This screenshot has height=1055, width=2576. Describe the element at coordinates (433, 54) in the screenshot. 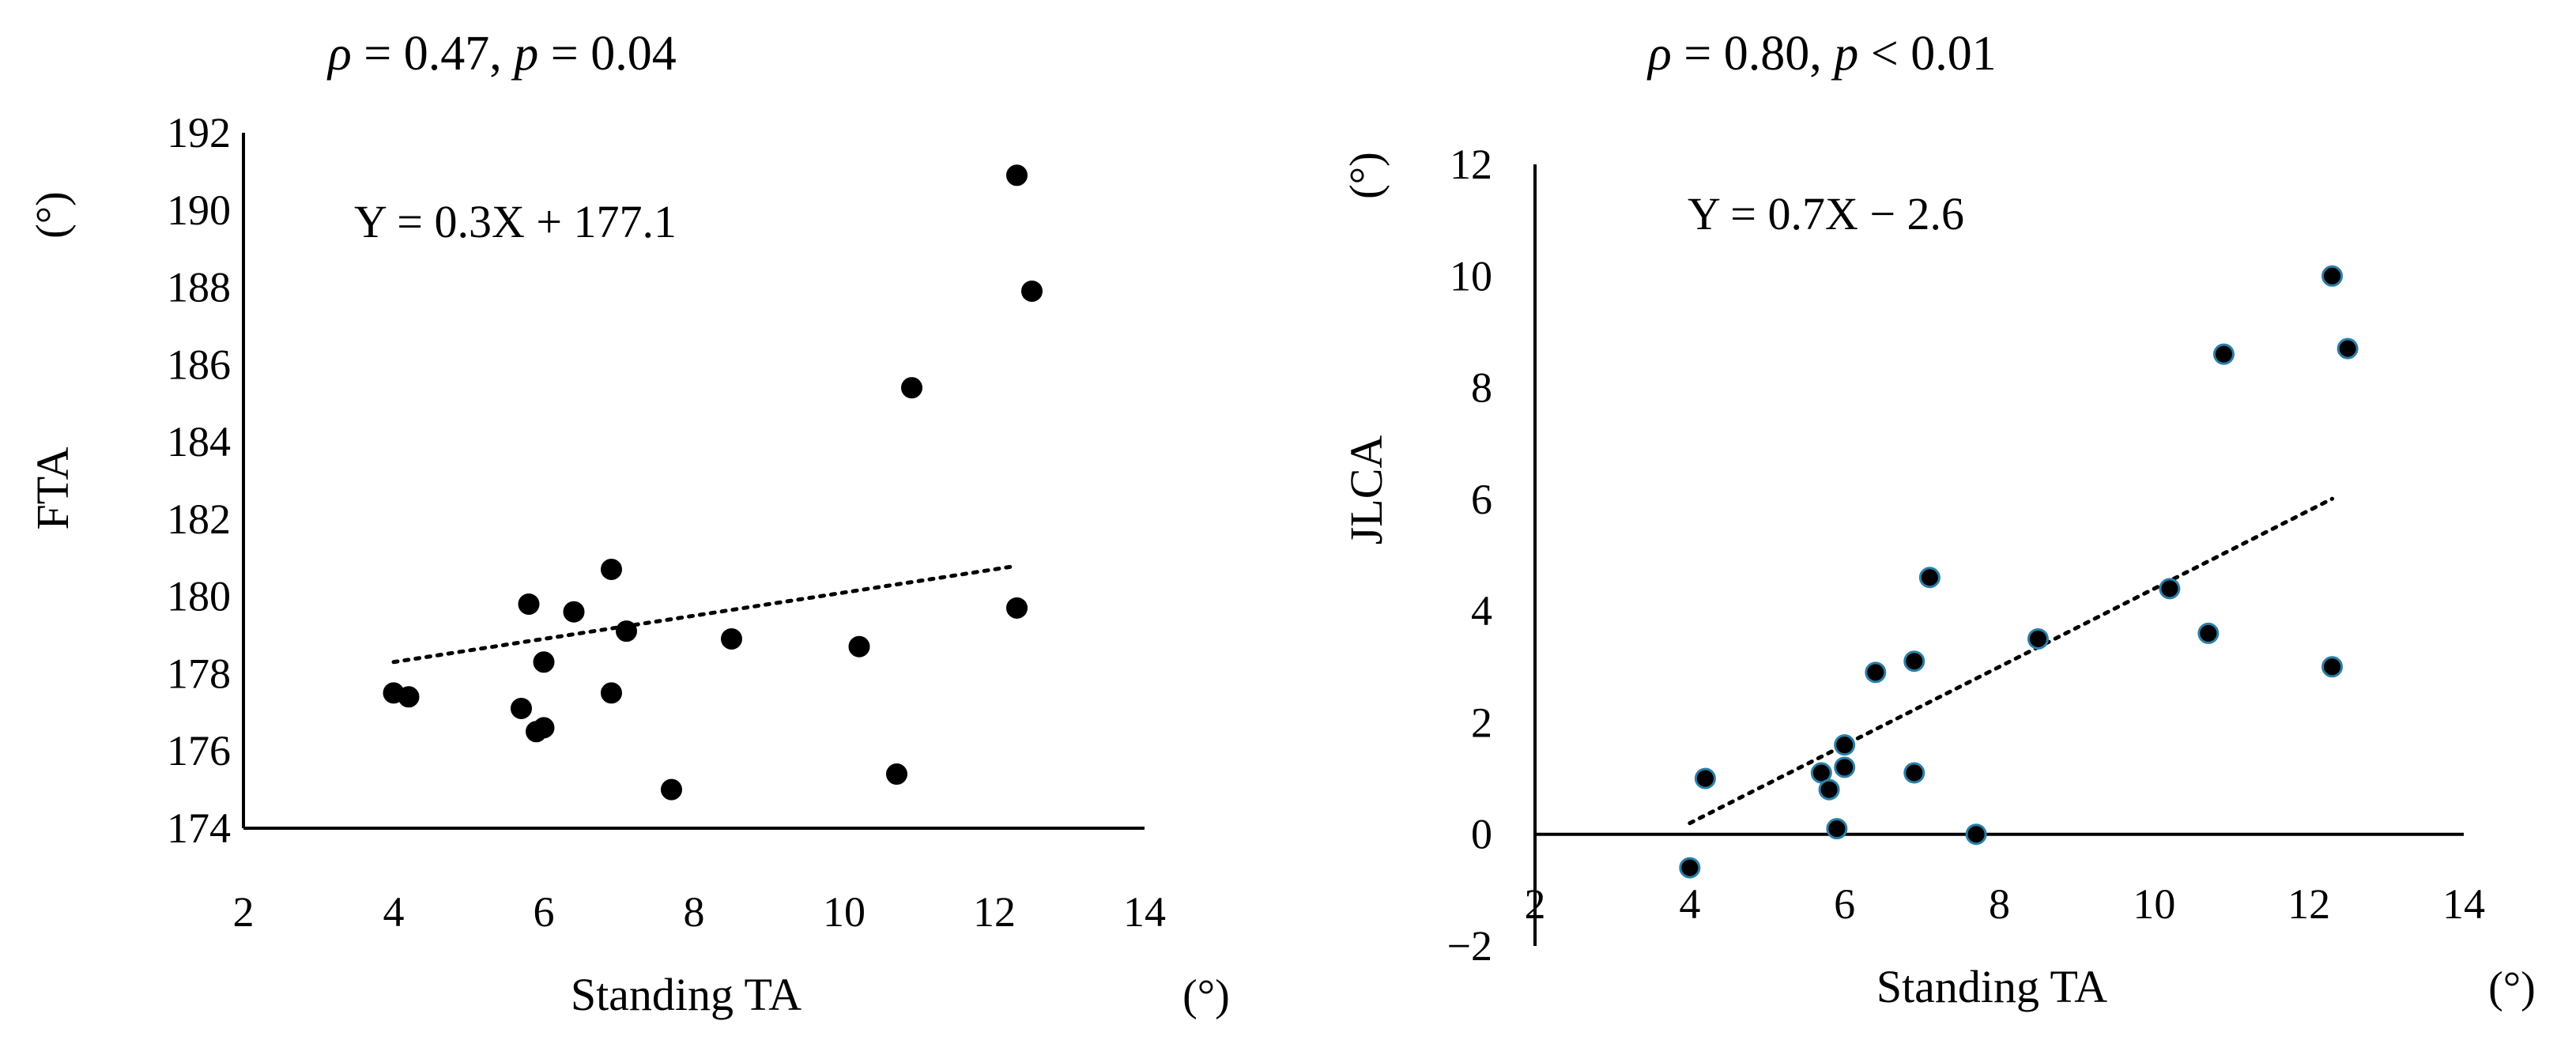

I see `rho-value: = 0.47,` at that location.